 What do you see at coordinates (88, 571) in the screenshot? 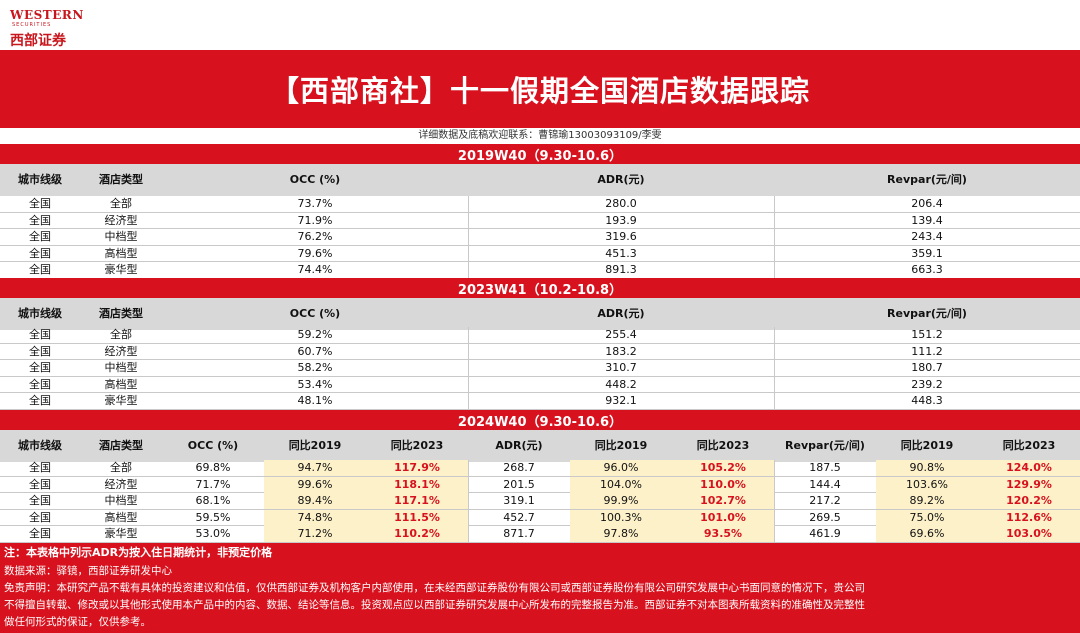
I see `source-line: 数据来源：驿镜，西部证券研发中心` at bounding box center [88, 571].